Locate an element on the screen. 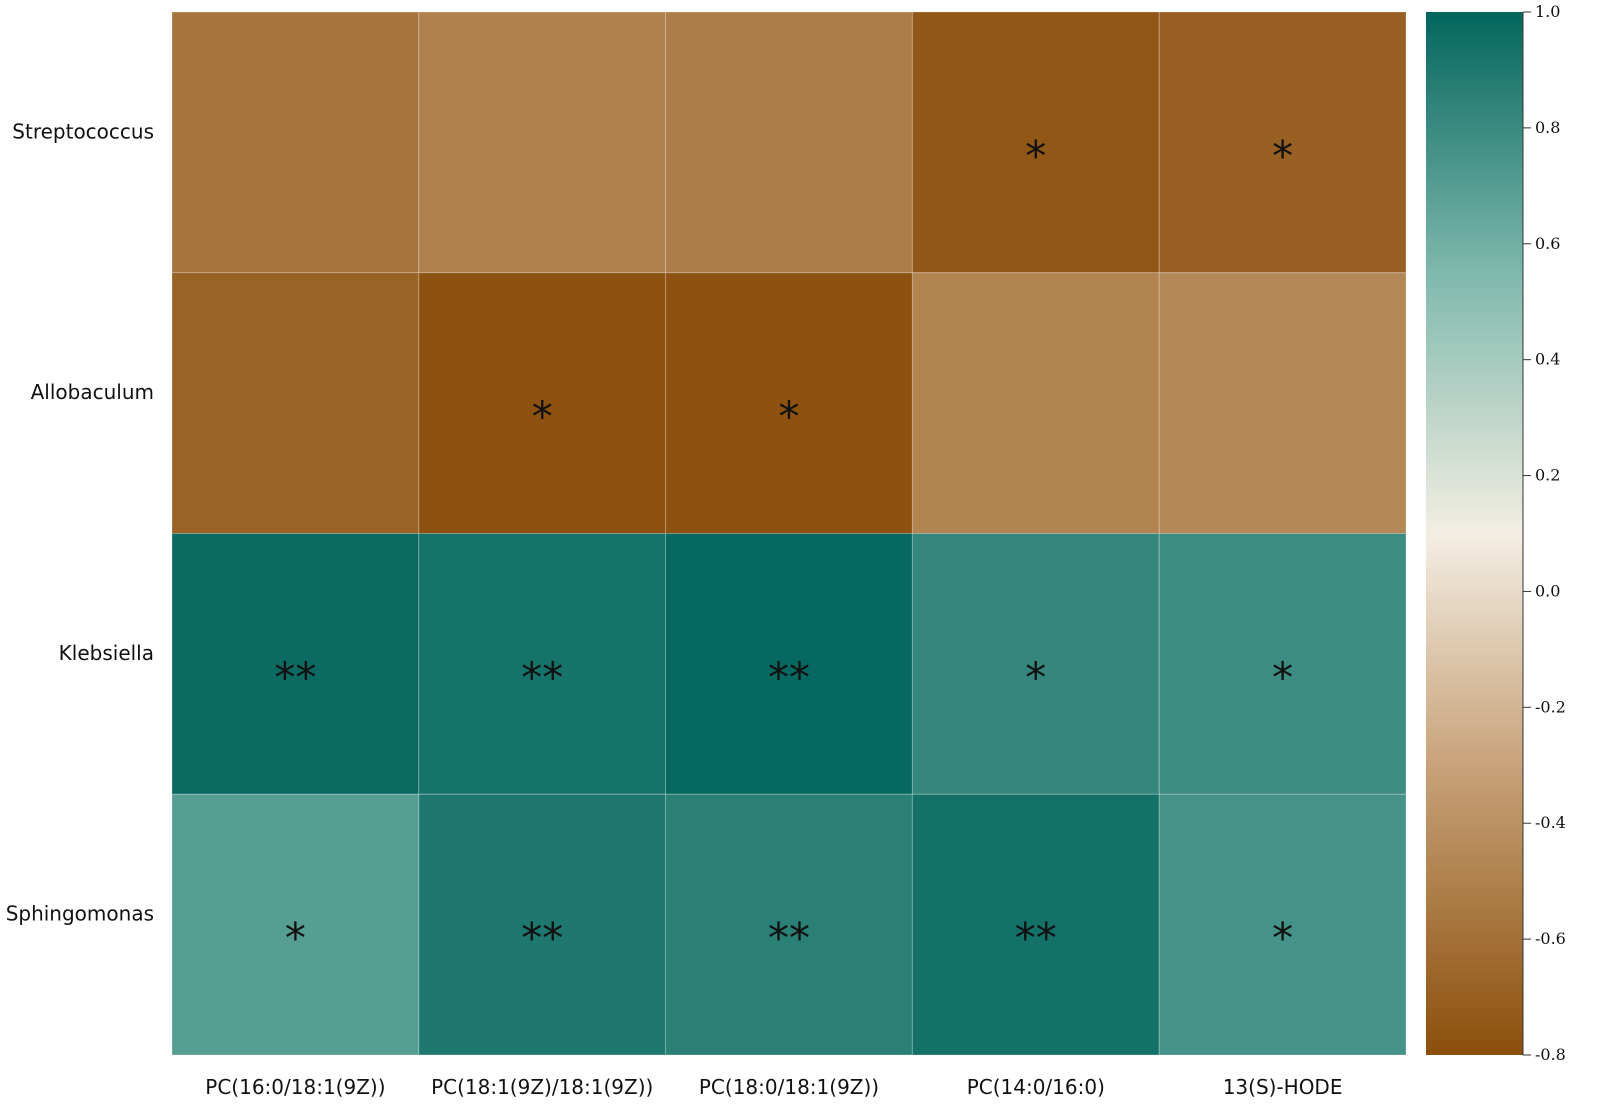 This screenshot has width=1606, height=1106. row-label-1: Allobaculum is located at coordinates (92, 392).